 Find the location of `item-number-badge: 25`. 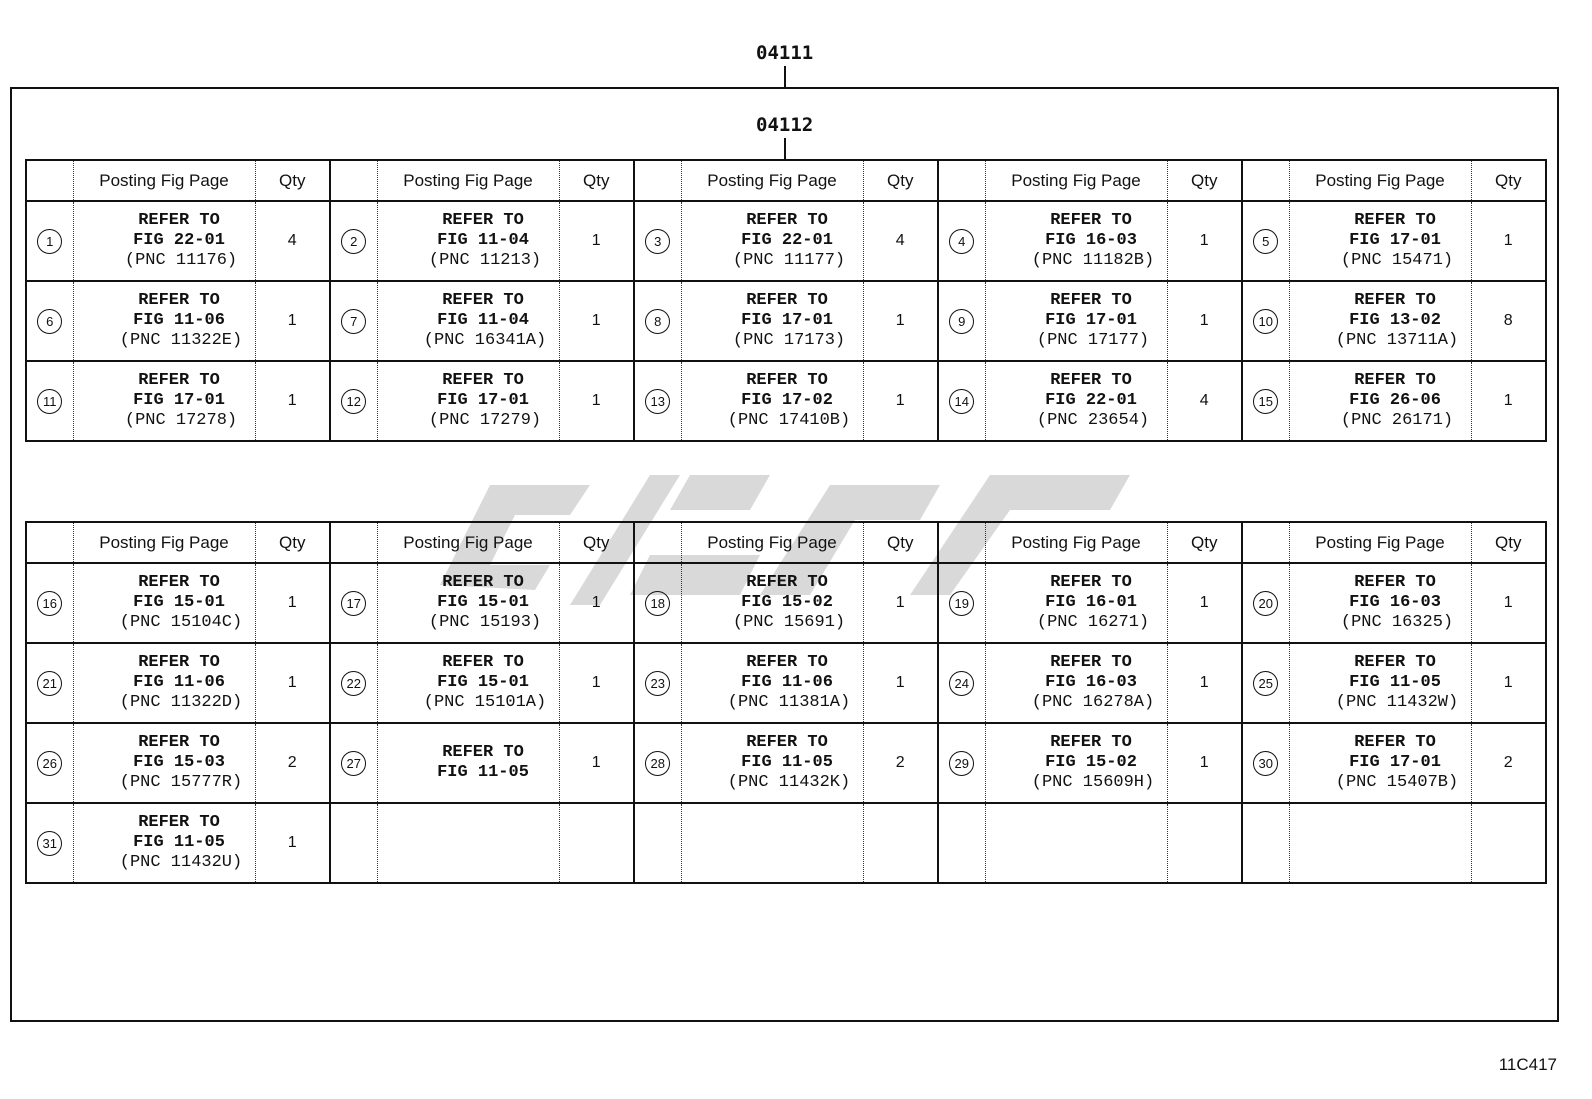

item-number-badge: 25 is located at coordinates (1266, 683).